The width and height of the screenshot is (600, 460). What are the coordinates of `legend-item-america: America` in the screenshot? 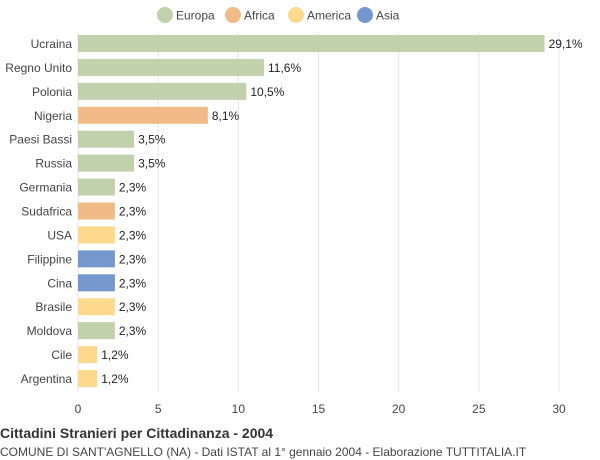 It's located at (319, 15).